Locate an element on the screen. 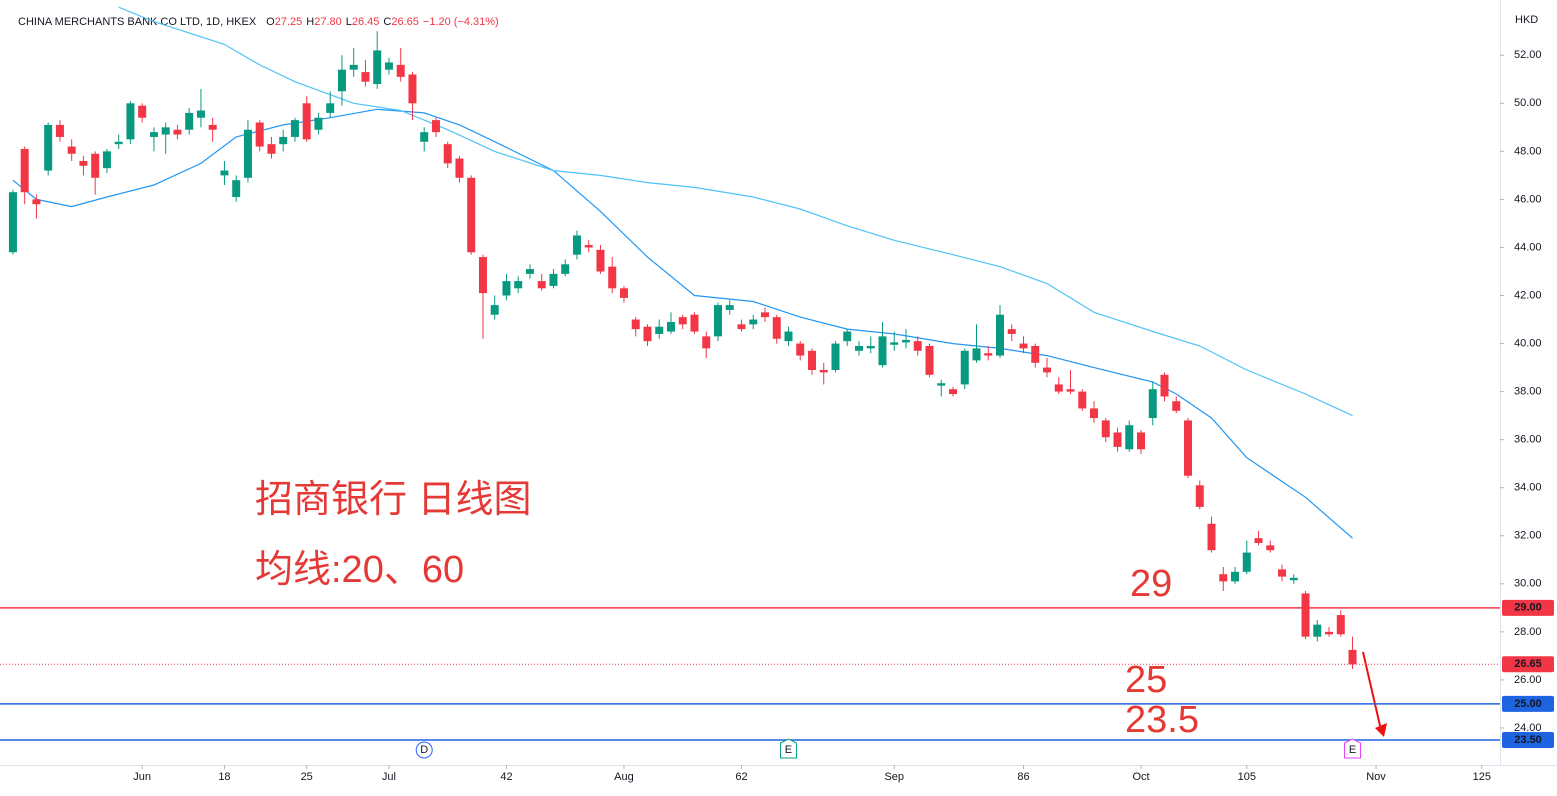 Image resolution: width=1557 pixels, height=796 pixels. y-tick-label: 44.00 is located at coordinates (1528, 247).